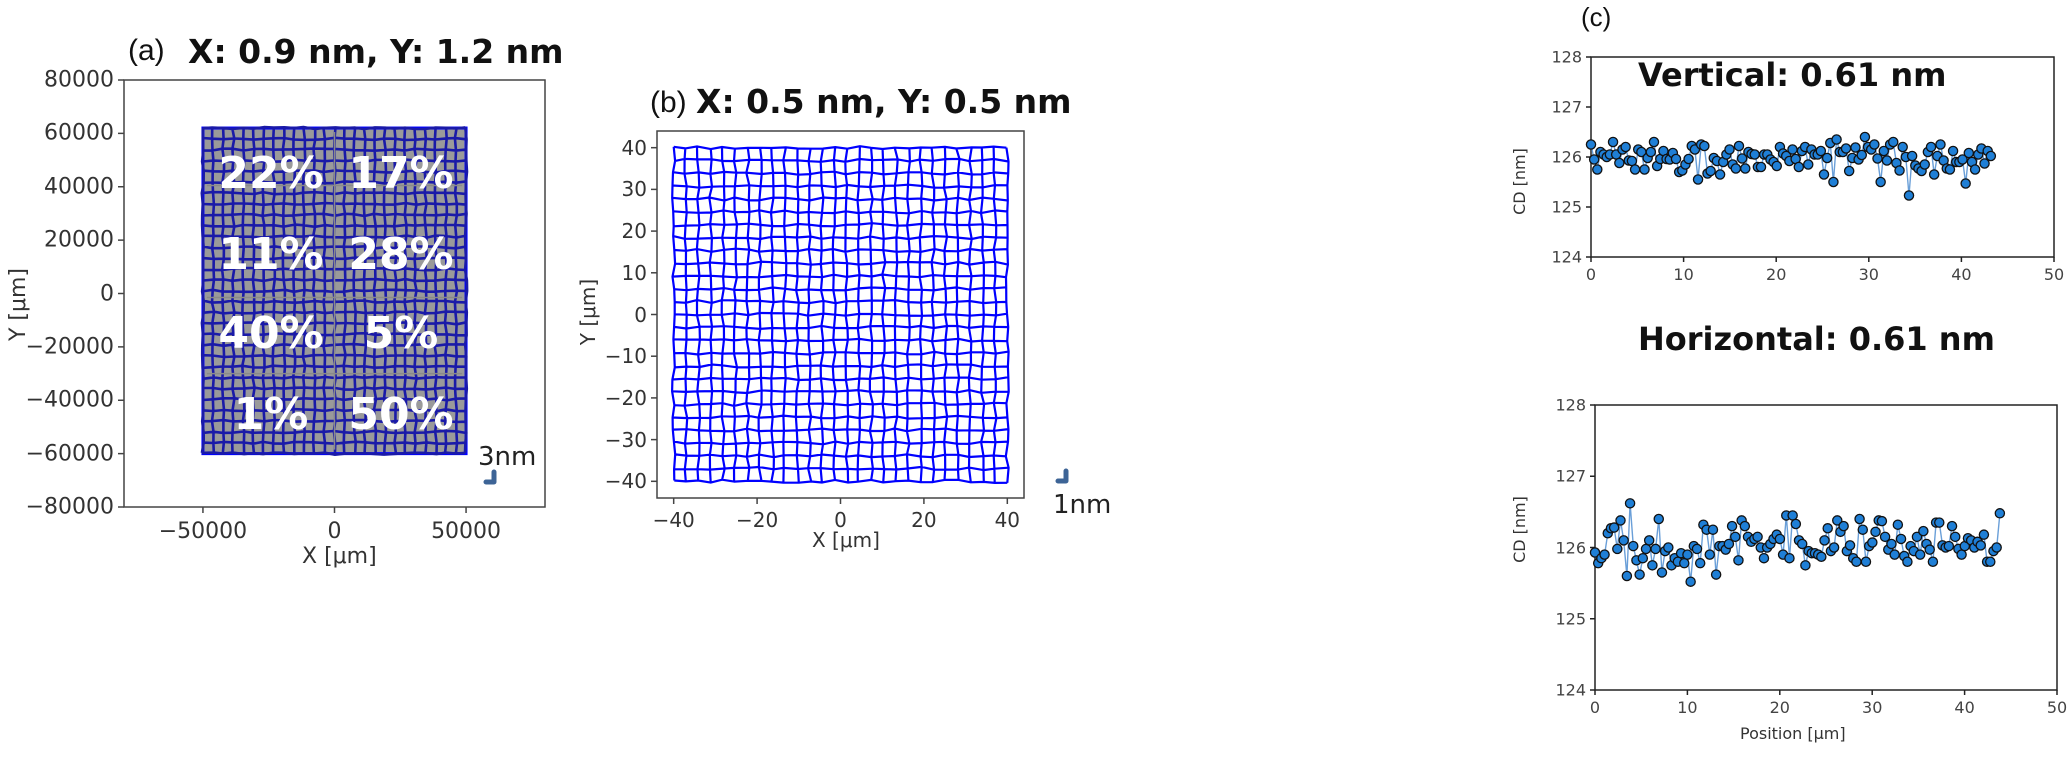  What do you see at coordinates (401, 333) in the screenshot?
I see `region-percentage-label: 5%` at bounding box center [401, 333].